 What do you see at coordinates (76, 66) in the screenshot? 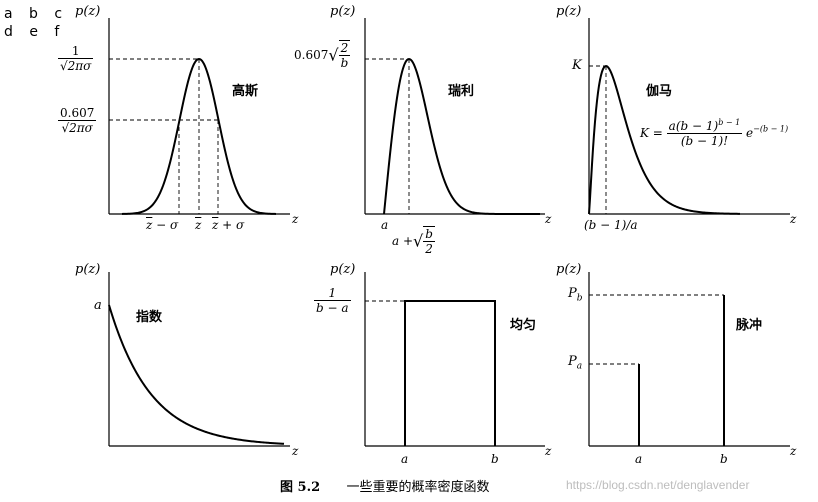
I see `gaussian-ytick-peak-den: √2πσ` at bounding box center [76, 66].